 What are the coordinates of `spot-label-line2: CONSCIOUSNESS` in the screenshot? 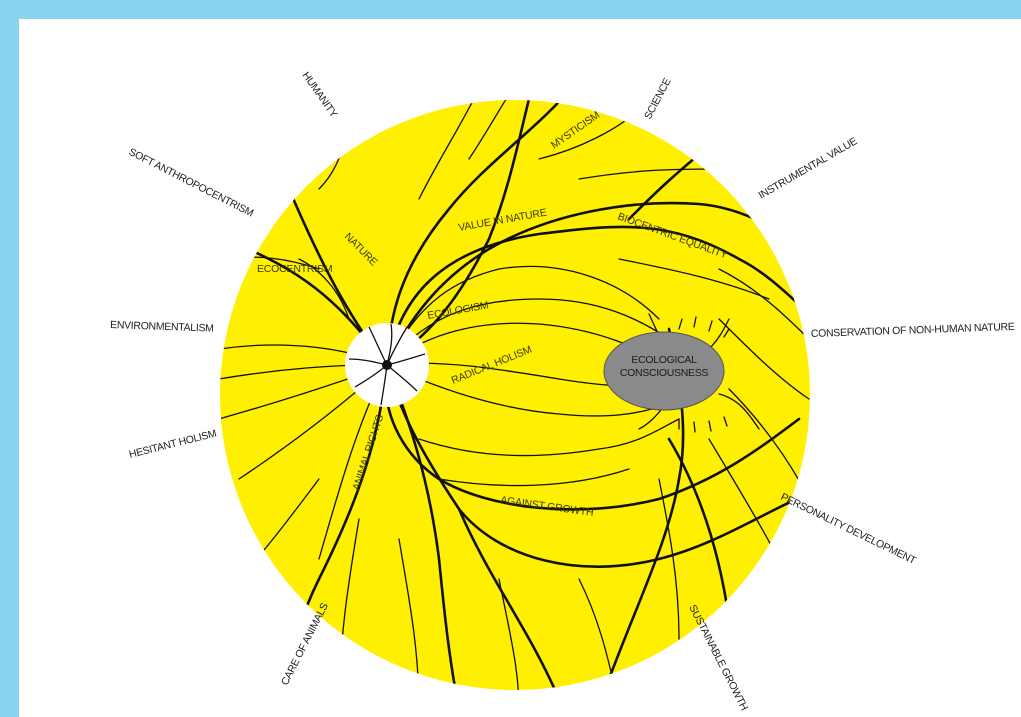 It's located at (664, 373).